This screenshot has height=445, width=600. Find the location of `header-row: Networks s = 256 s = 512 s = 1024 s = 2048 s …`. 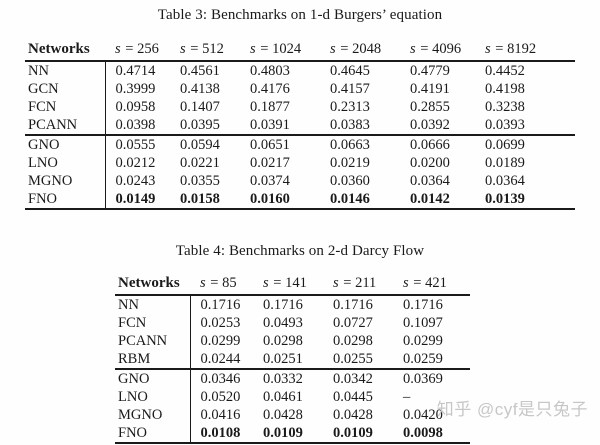

header-row: Networks s = 256 s = 512 s = 1024 s = 2048 s … is located at coordinates (300, 51).